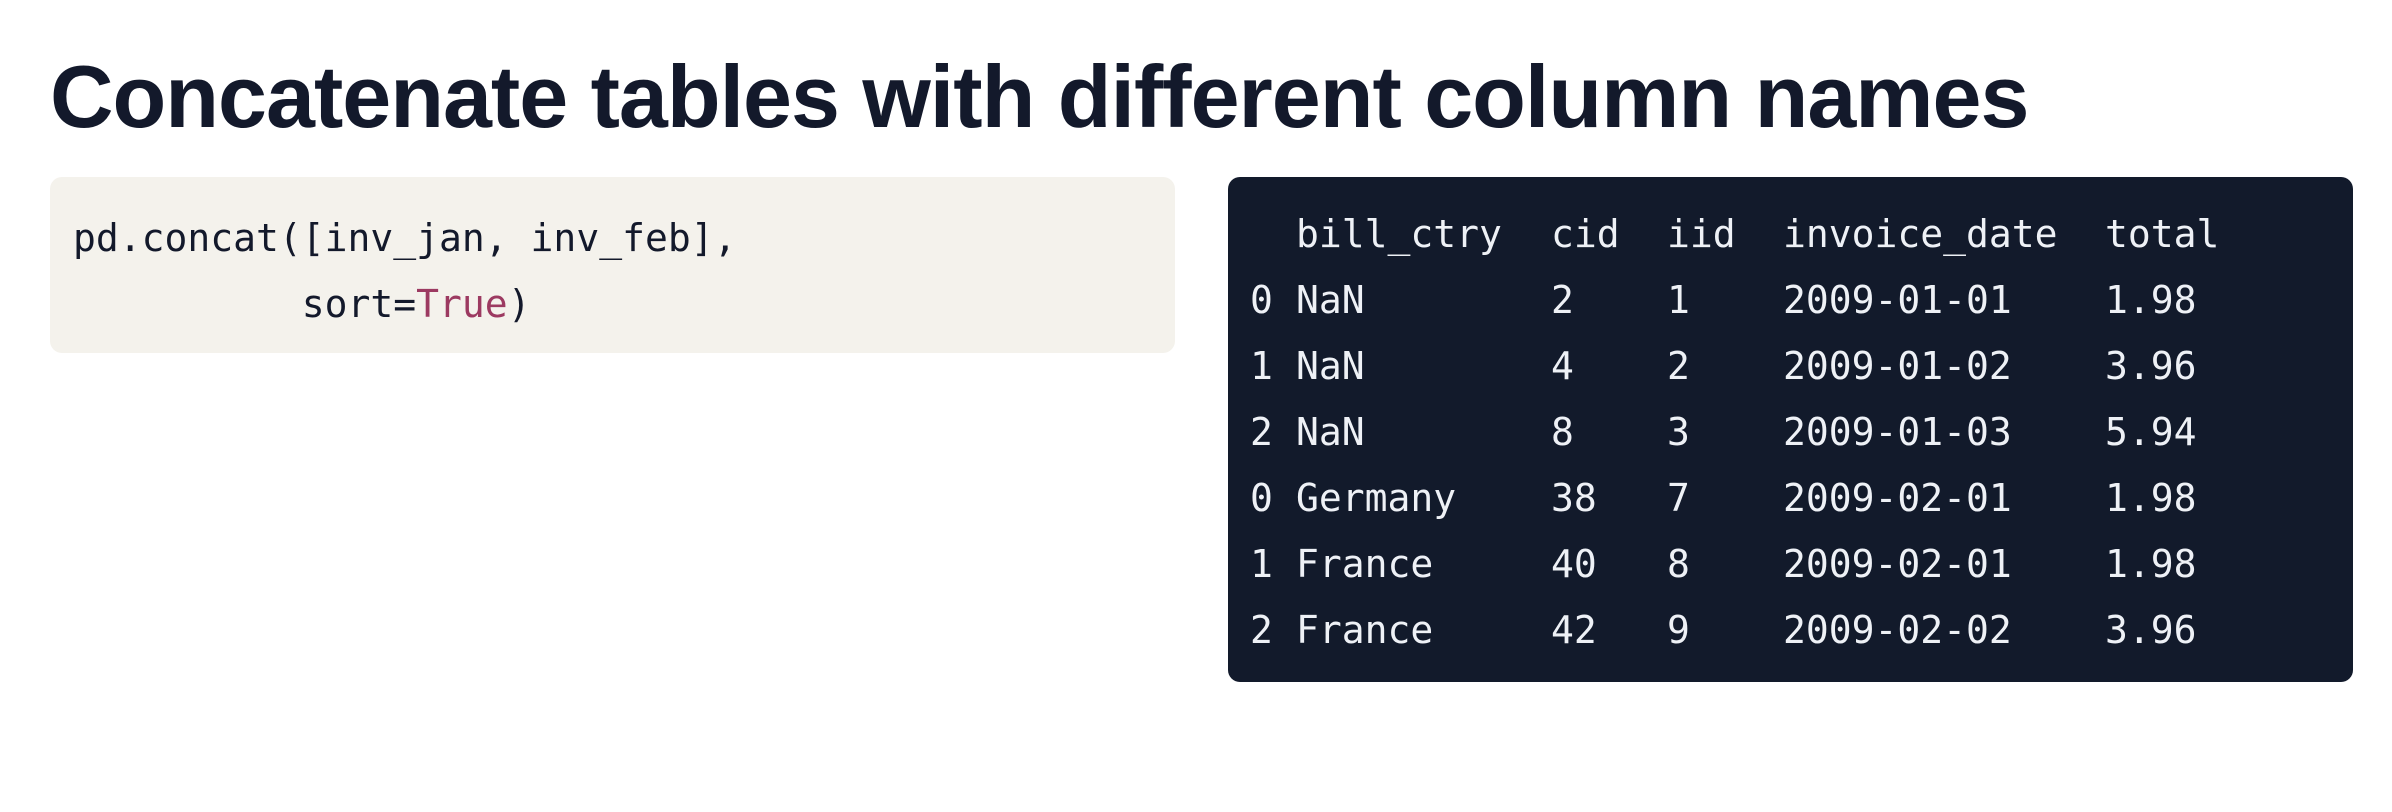  What do you see at coordinates (1757, 300) in the screenshot?
I see `table-row: 0 NaN 2 1 2009-01-01 1.98` at bounding box center [1757, 300].